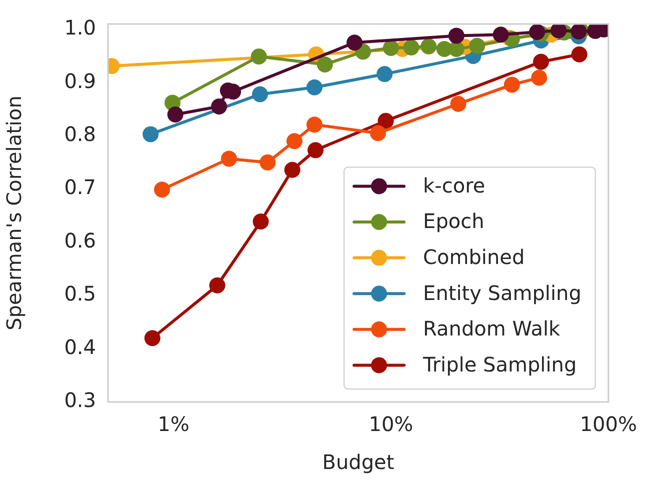  I want to click on x-tick-label: 1%, so click(174, 424).